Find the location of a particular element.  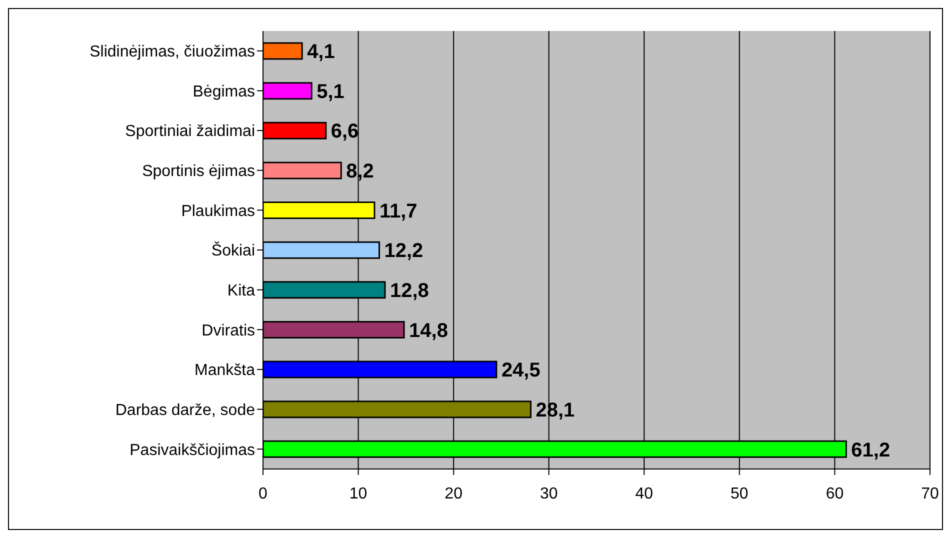

data-label: 12,8 is located at coordinates (409, 291).